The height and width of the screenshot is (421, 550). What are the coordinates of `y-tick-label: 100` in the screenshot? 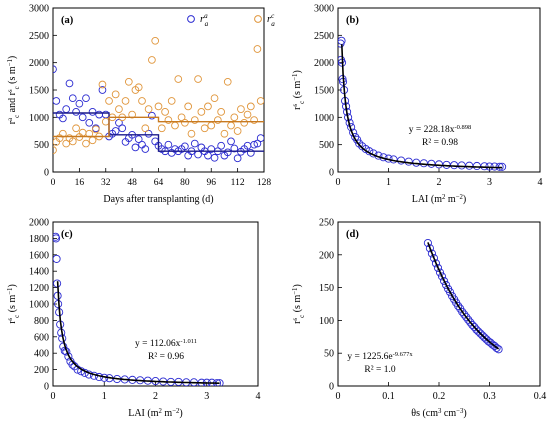 It's located at (326, 321).